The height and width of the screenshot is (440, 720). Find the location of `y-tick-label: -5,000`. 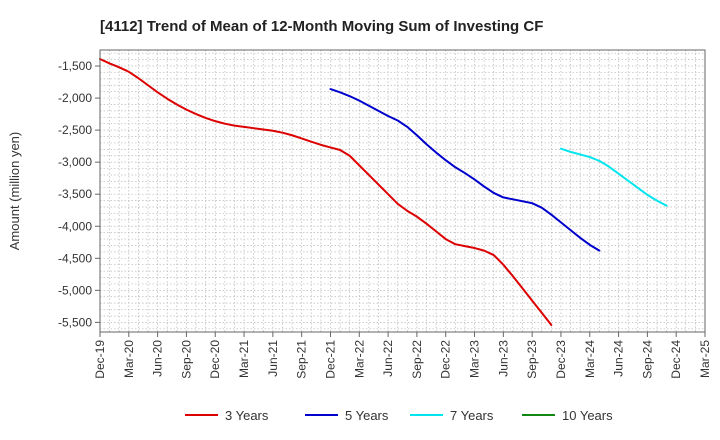

y-tick-label: -5,000 is located at coordinates (75, 290).